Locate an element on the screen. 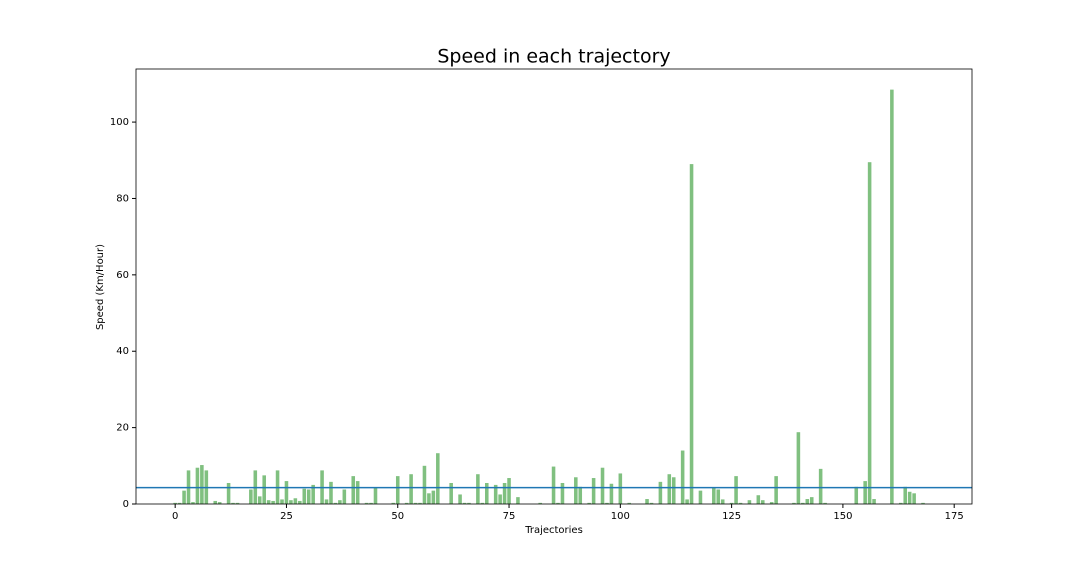  y-axis-label: Speed (Km/Hour) is located at coordinates (100, 287).